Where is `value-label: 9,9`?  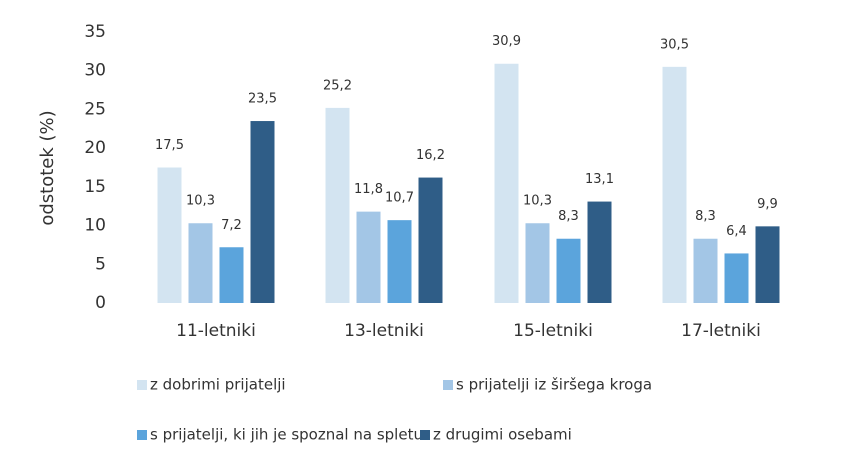
value-label: 9,9 is located at coordinates (767, 204).